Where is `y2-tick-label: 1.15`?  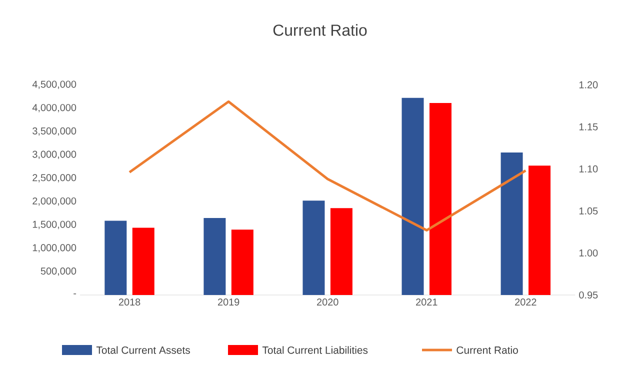
y2-tick-label: 1.15 is located at coordinates (588, 126).